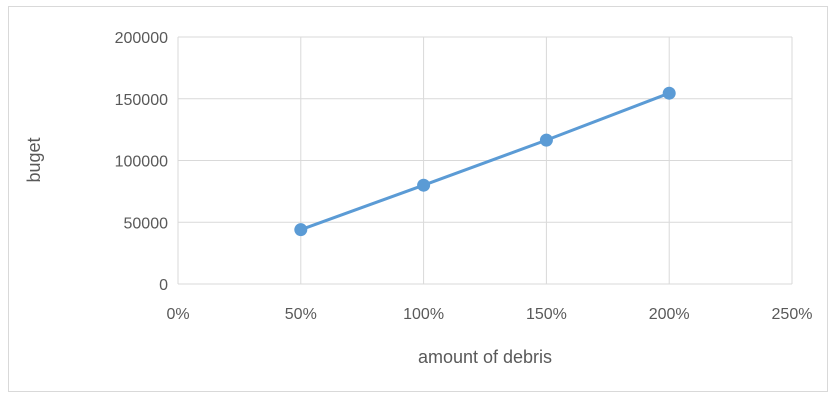 This screenshot has height=398, width=838. What do you see at coordinates (485, 357) in the screenshot?
I see `x-axis-title: amount of debris` at bounding box center [485, 357].